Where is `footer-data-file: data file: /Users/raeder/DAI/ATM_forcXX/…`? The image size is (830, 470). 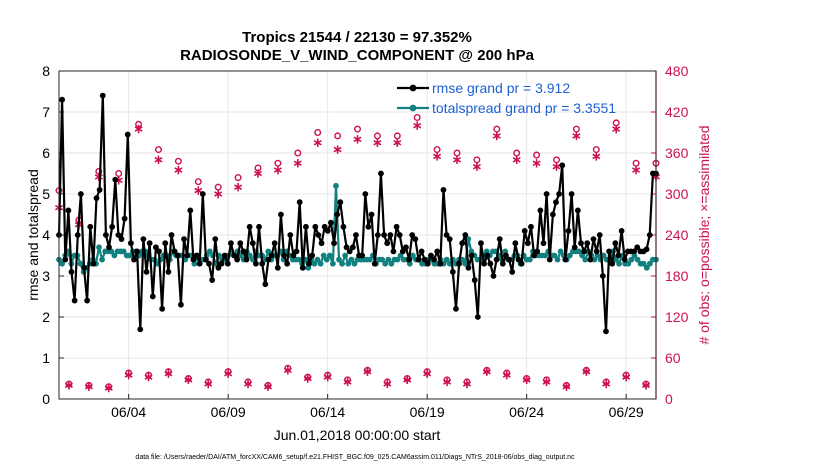
footer-data-file: data file: /Users/raeder/DAI/ATM_forcXX/… is located at coordinates (355, 457).